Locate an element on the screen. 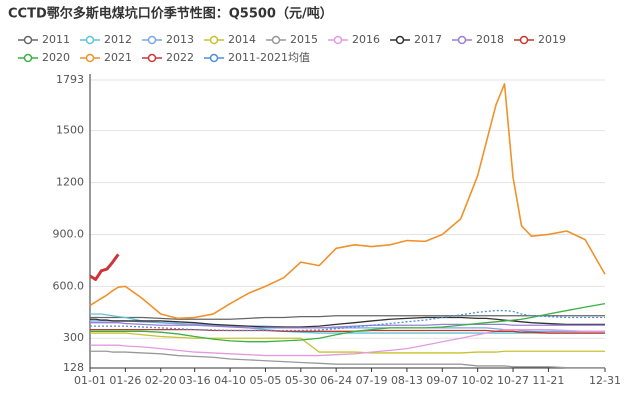  legend-label: 2021 is located at coordinates (118, 57).